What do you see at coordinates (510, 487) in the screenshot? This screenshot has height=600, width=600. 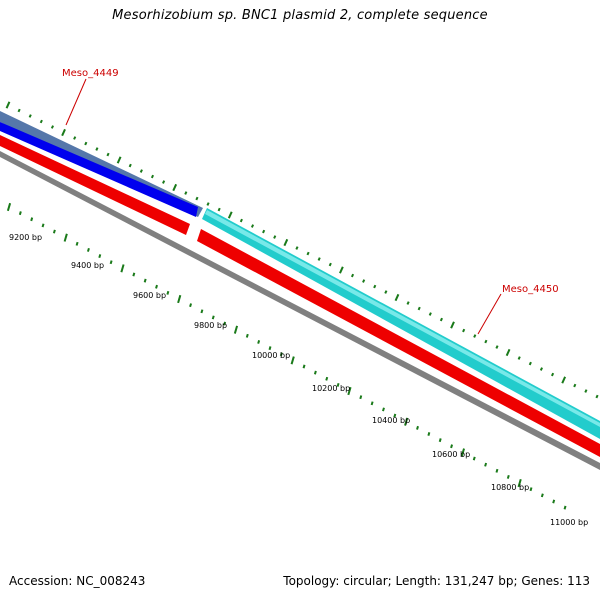 I see `position-label-10800: 10800 bp` at bounding box center [510, 487].